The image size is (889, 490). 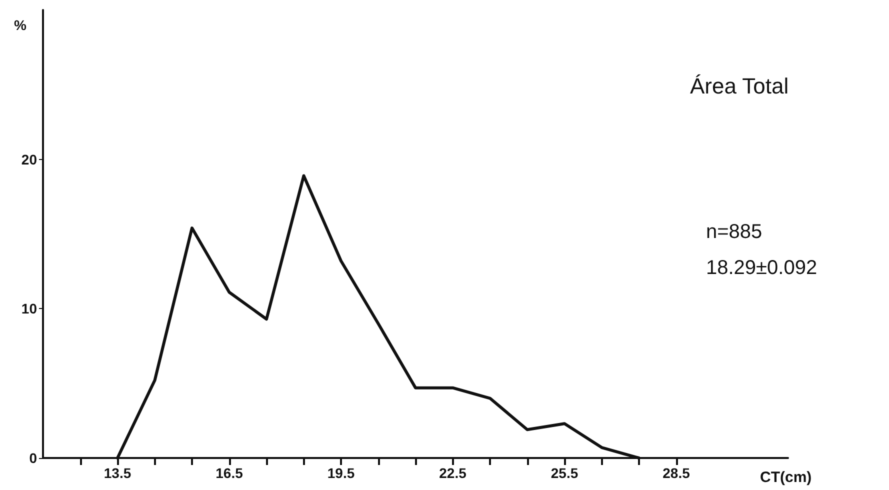 I want to click on x-axis-title: CT(cm), so click(x=786, y=477).